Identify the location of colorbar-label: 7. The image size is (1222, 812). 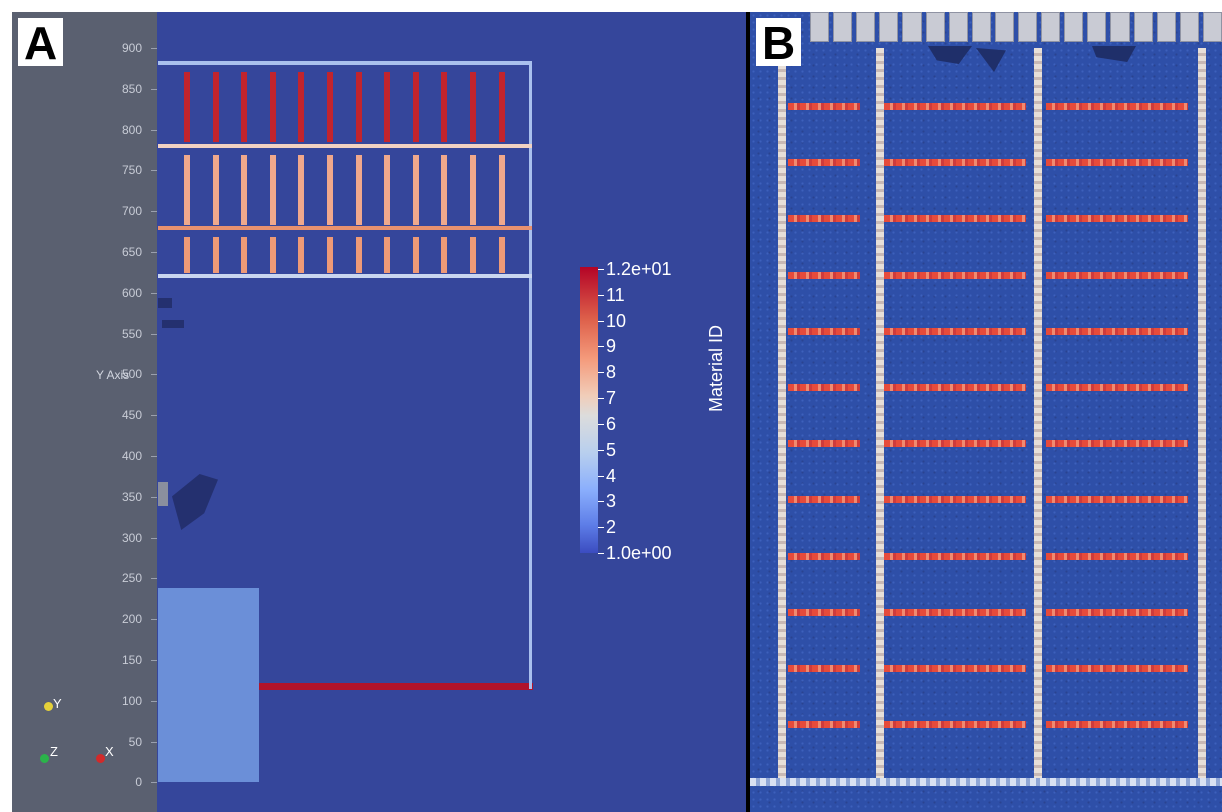
(611, 398).